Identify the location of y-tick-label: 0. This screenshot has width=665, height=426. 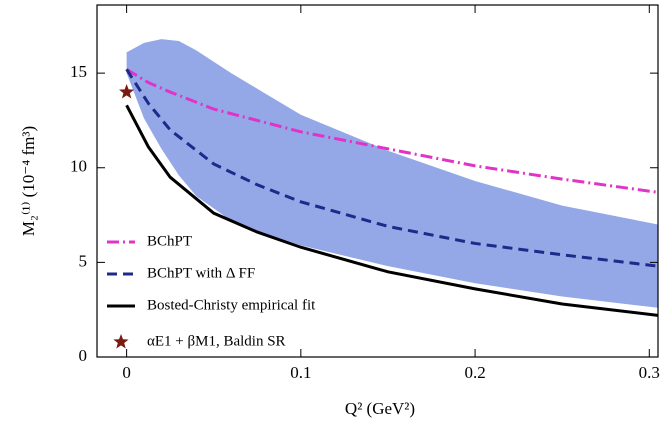
(83, 355).